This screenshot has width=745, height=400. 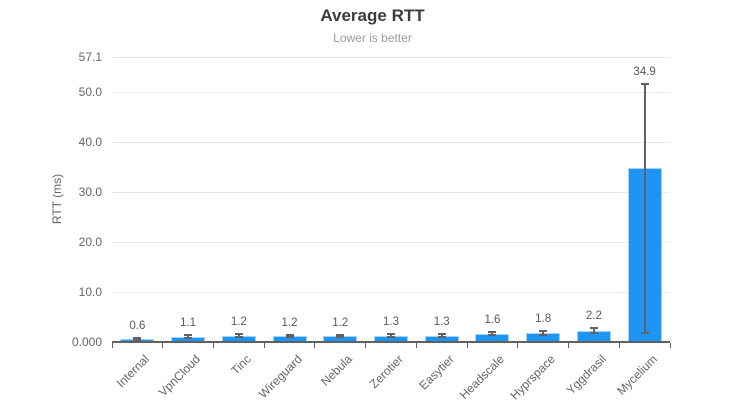 What do you see at coordinates (90, 57) in the screenshot?
I see `y-tick-label: 57.1` at bounding box center [90, 57].